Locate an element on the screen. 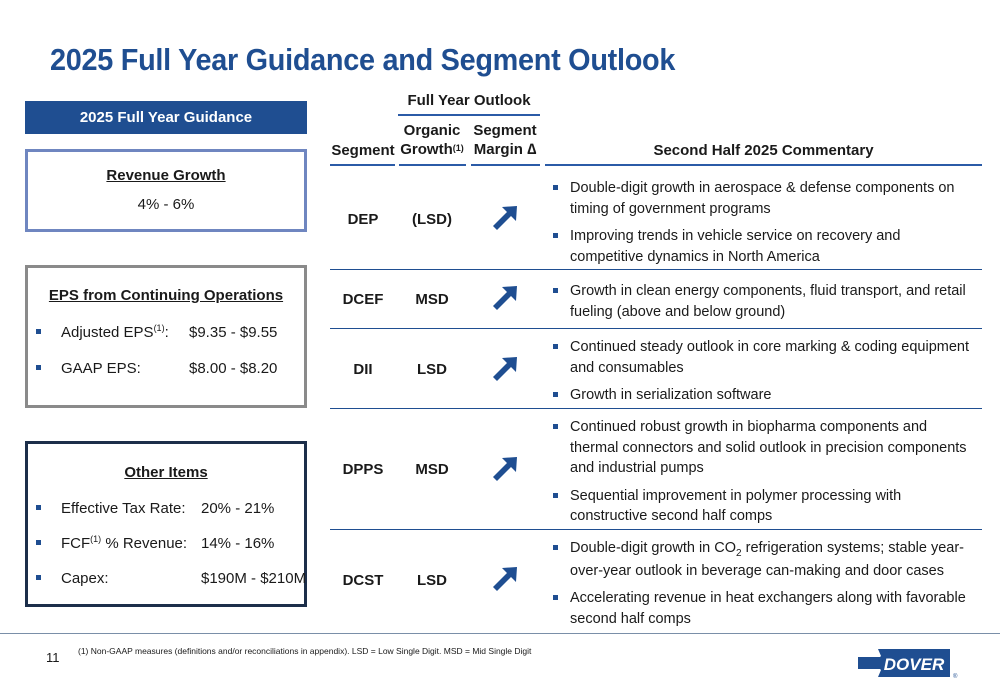 Image resolution: width=1000 pixels, height=685 pixels. header-rule-commentary is located at coordinates (763, 165).